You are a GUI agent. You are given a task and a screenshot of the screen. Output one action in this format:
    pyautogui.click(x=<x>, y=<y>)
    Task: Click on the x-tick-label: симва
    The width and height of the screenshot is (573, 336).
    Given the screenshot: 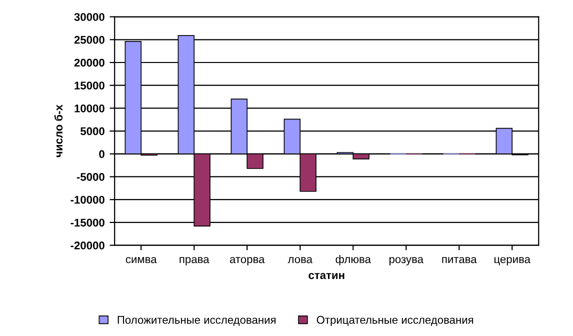 What is the action you would take?
    pyautogui.click(x=141, y=260)
    